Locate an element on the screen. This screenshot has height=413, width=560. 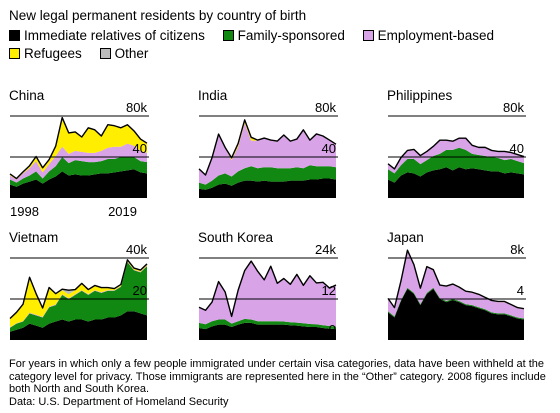
y-tick-label: 40k is located at coordinates (136, 249).